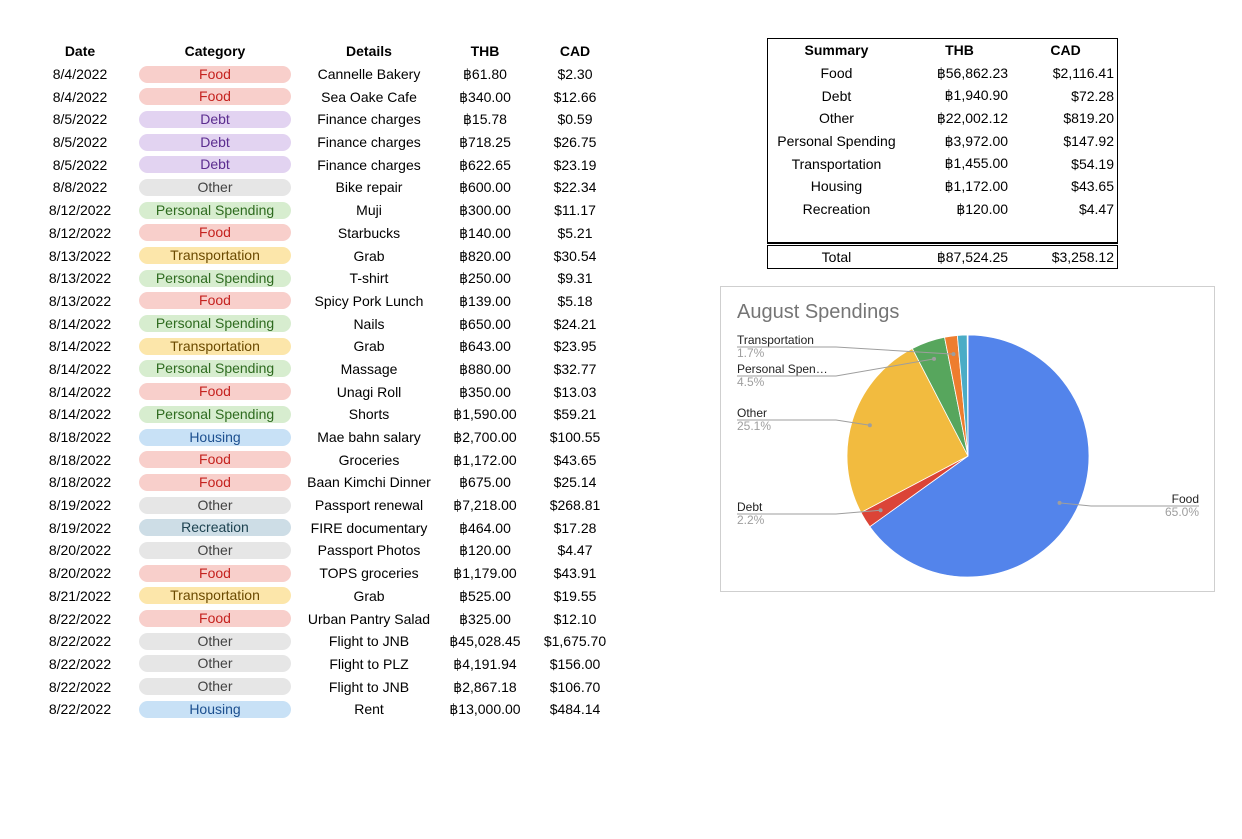  Describe the element at coordinates (836, 186) in the screenshot. I see `summary-category: Housing` at that location.